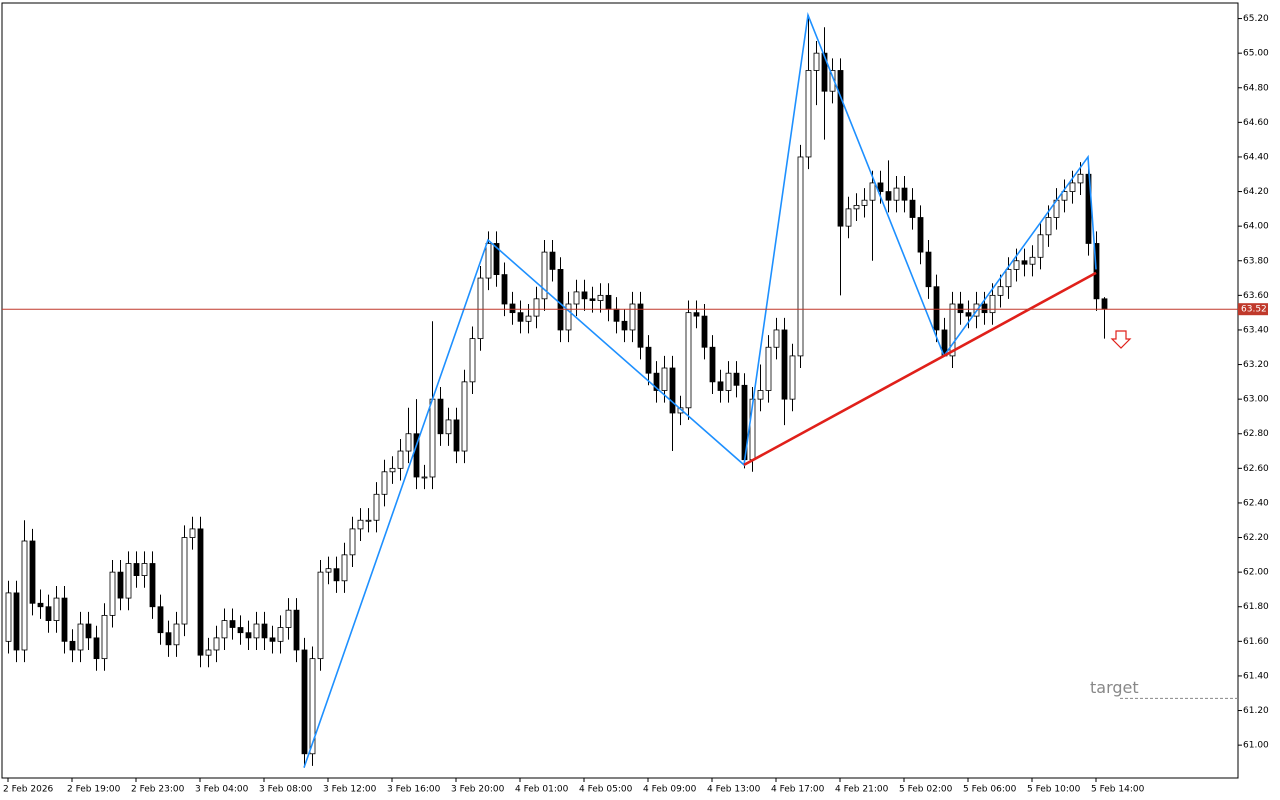 The width and height of the screenshot is (1280, 800). Describe the element at coordinates (1054, 790) in the screenshot. I see `x-tick-label: 5 Feb 10:00` at that location.